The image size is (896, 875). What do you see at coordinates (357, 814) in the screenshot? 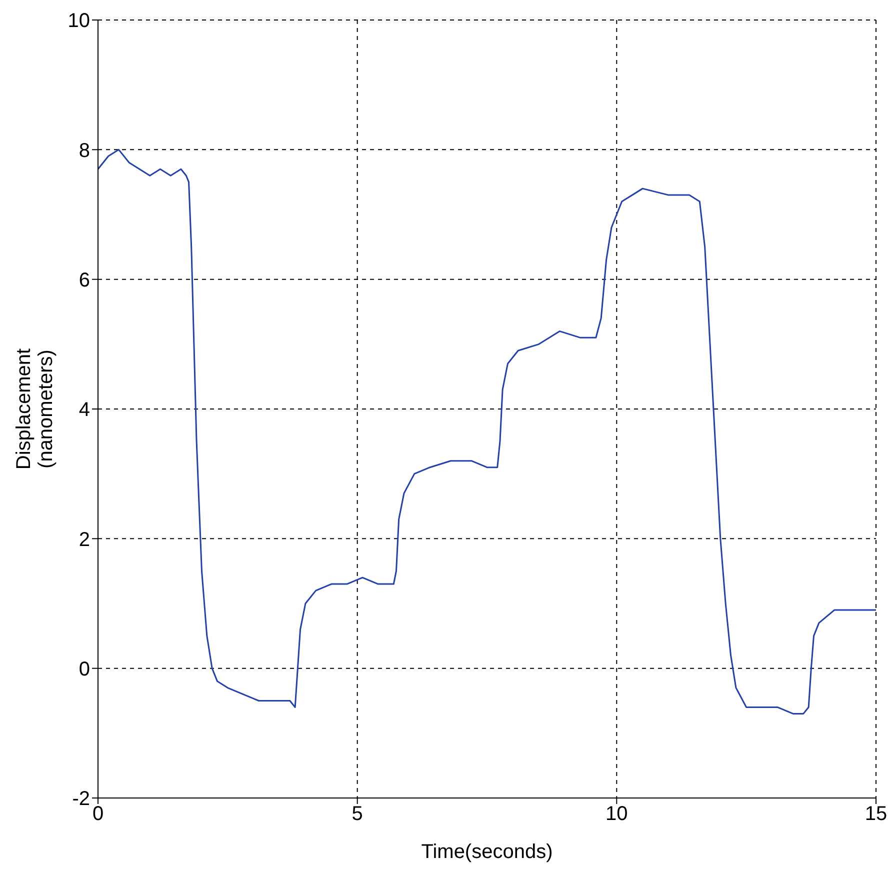
I see `x-tick-label: 5` at bounding box center [357, 814].